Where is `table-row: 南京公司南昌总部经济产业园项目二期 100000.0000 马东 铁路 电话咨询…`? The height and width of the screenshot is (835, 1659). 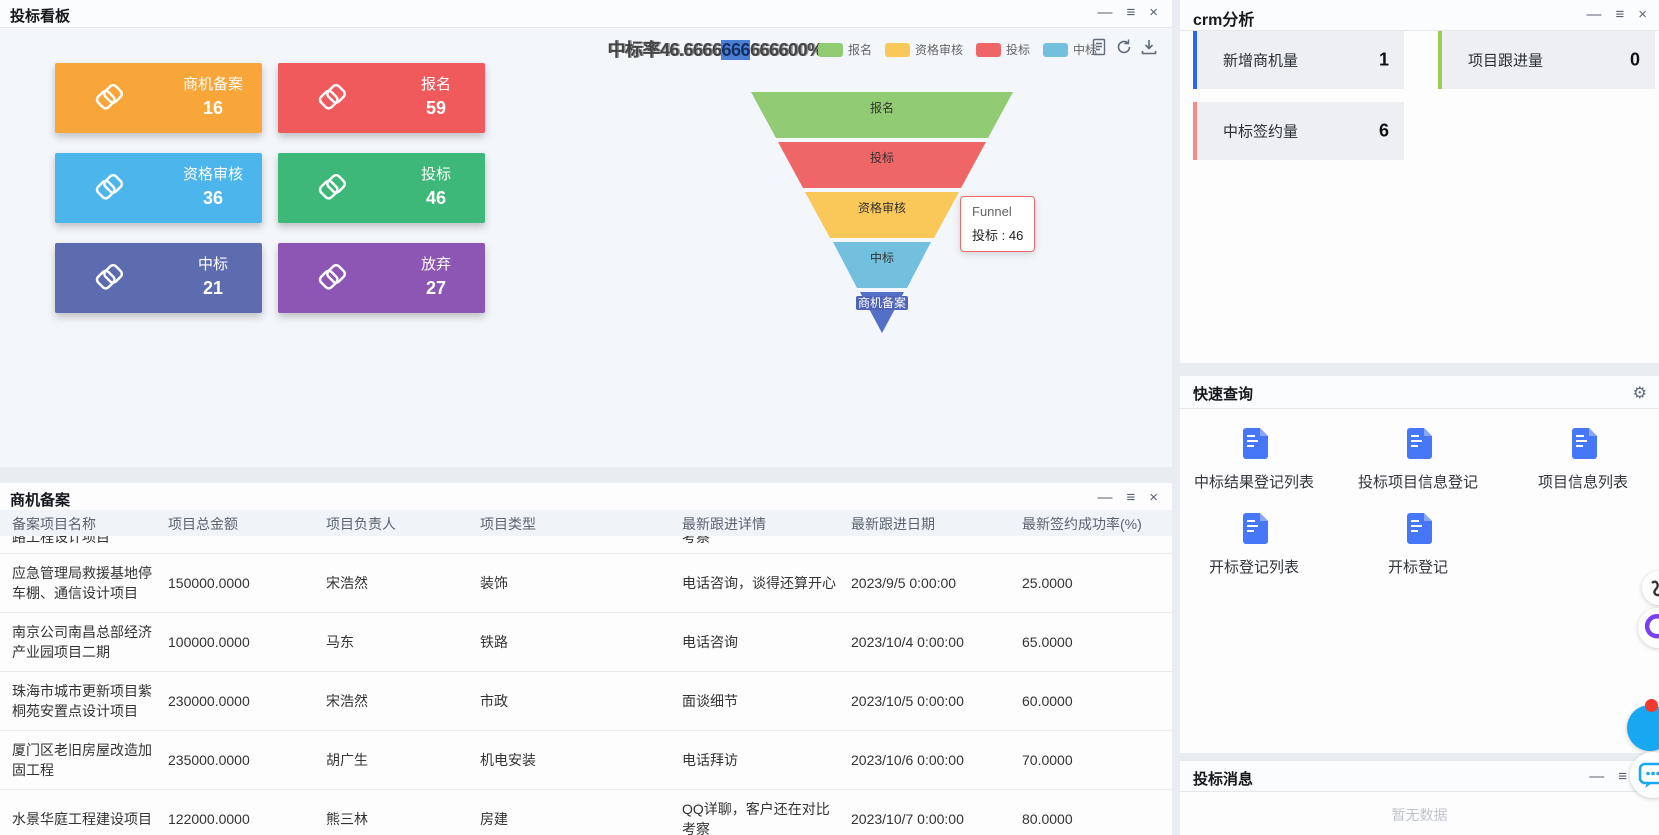 table-row: 南京公司南昌总部经济产业园项目二期 100000.0000 马东 铁路 电话咨询… is located at coordinates (586, 642).